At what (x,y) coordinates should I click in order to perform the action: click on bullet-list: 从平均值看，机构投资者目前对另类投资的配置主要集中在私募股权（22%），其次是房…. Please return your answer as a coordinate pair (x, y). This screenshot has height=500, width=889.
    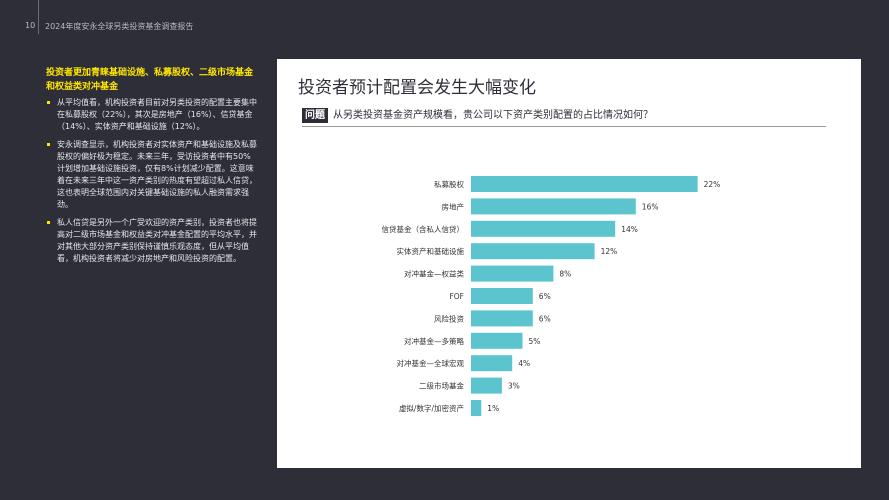
    Looking at the image, I should click on (152, 184).